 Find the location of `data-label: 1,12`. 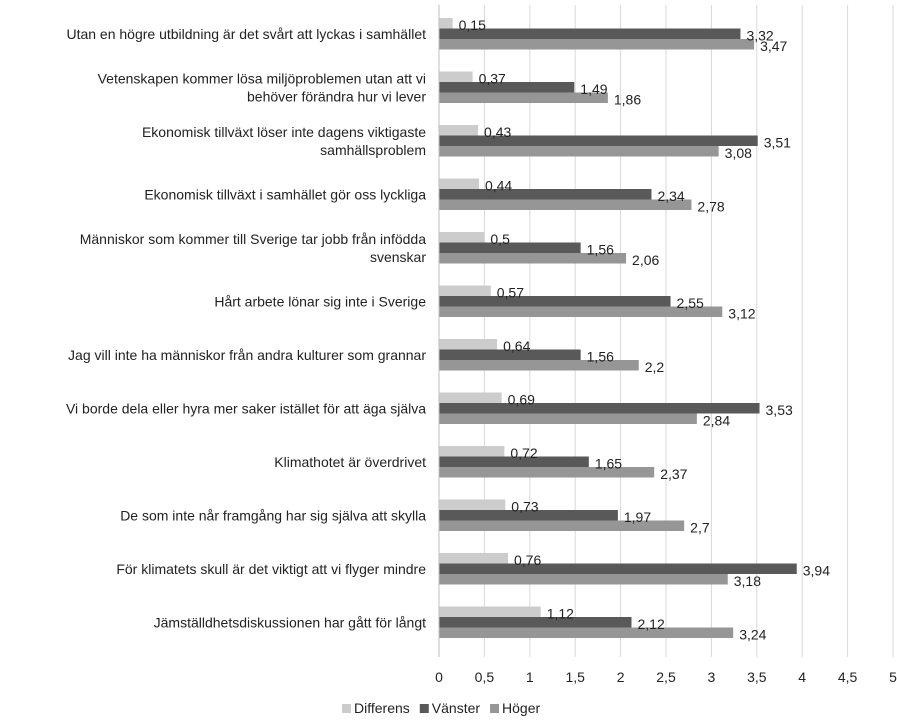

data-label: 1,12 is located at coordinates (560, 614).